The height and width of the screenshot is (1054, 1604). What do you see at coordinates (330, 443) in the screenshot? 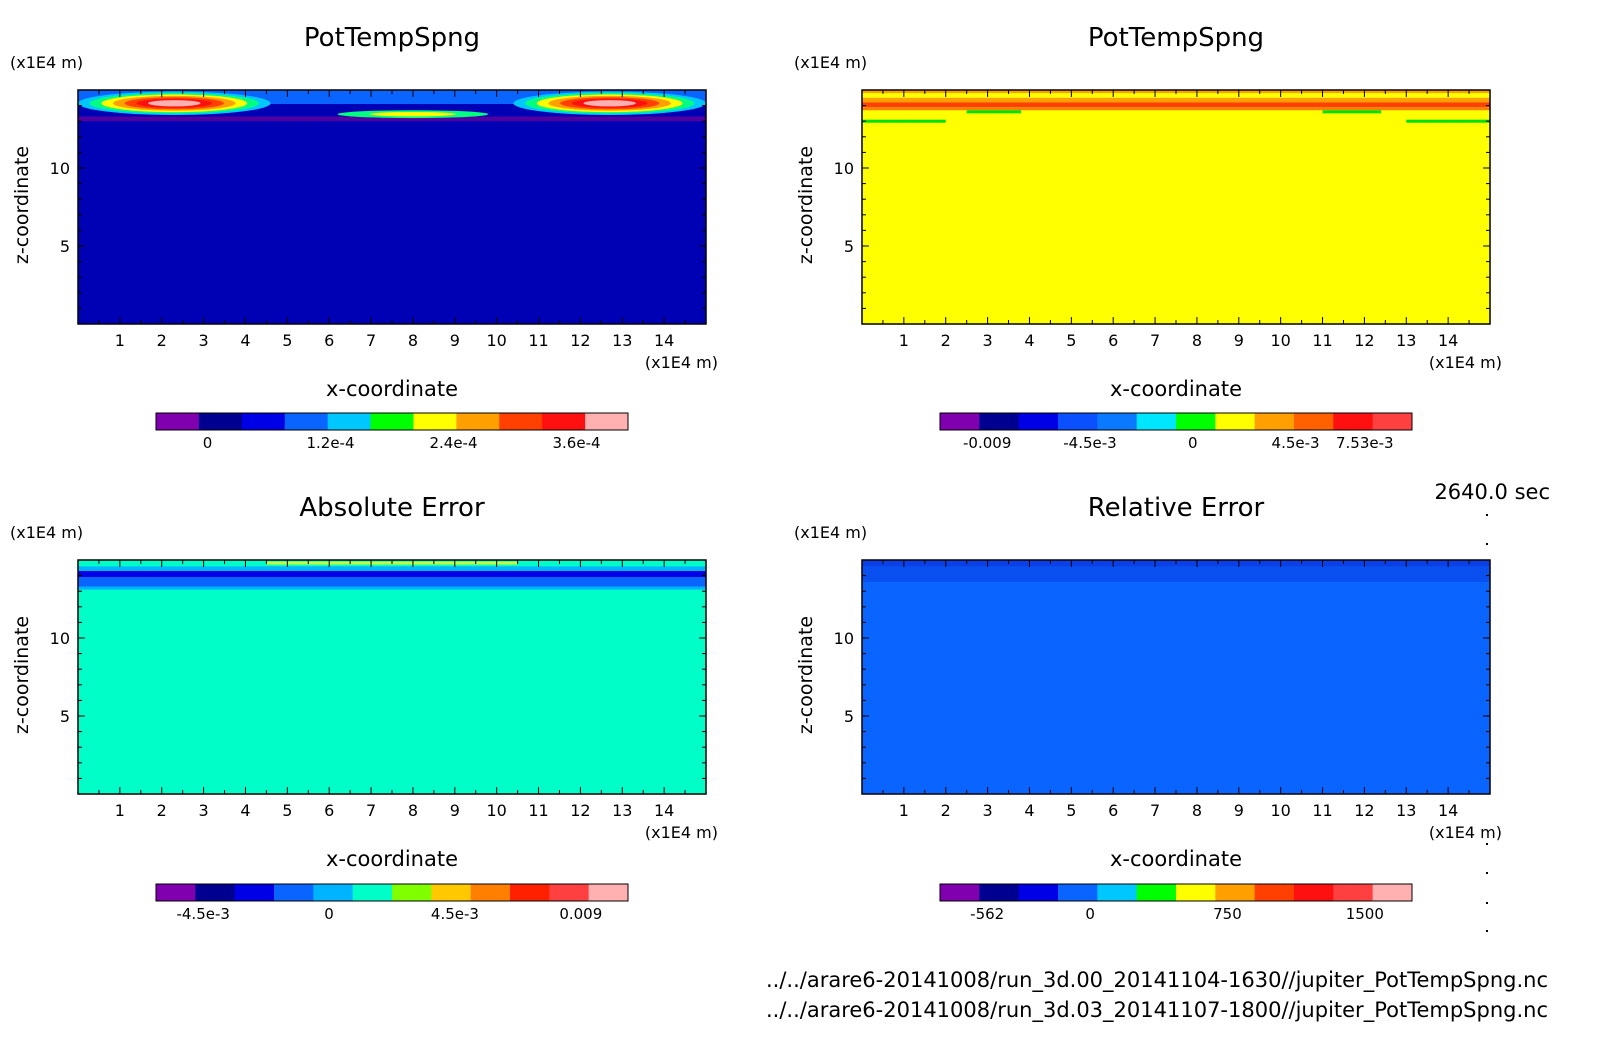
I see `colorbar-tick-label: 1.2e-4` at bounding box center [330, 443].